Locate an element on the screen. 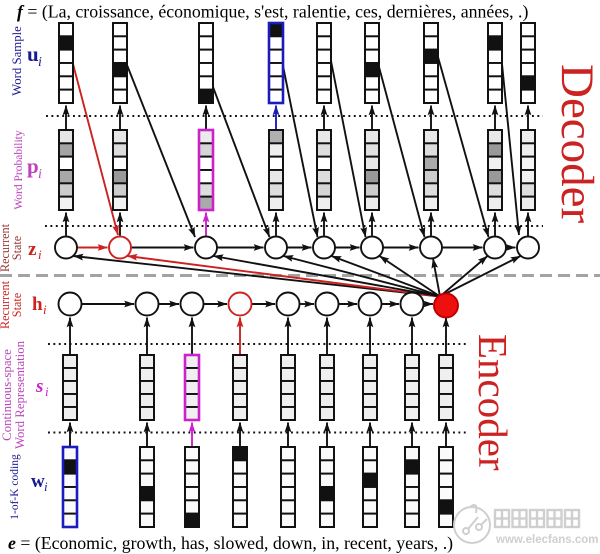  svg-text: www.elecfans.com is located at coordinates (546, 540).